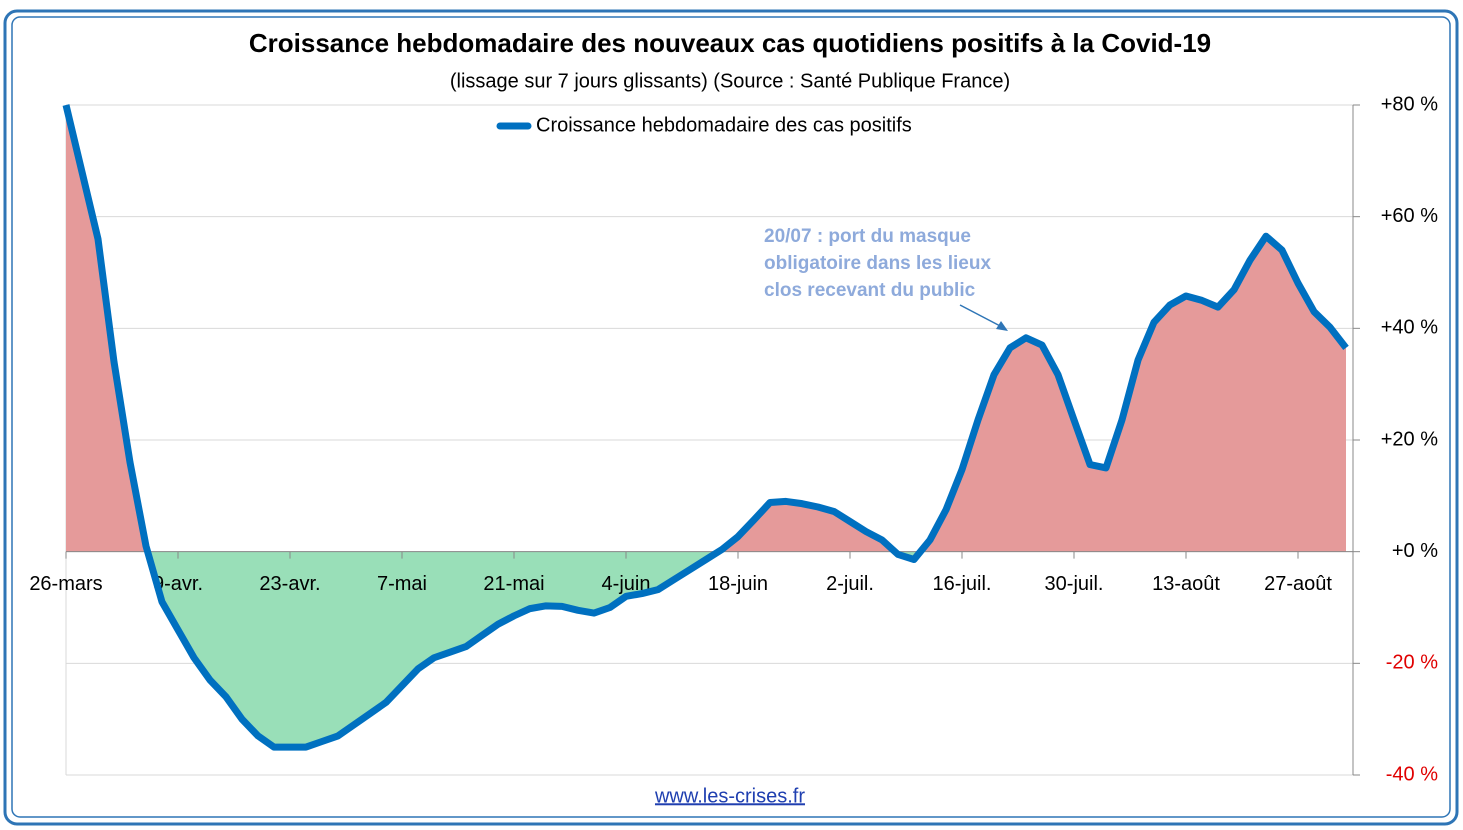 The height and width of the screenshot is (830, 1463). Describe the element at coordinates (1409, 328) in the screenshot. I see `y-tick-label: +40 %` at that location.